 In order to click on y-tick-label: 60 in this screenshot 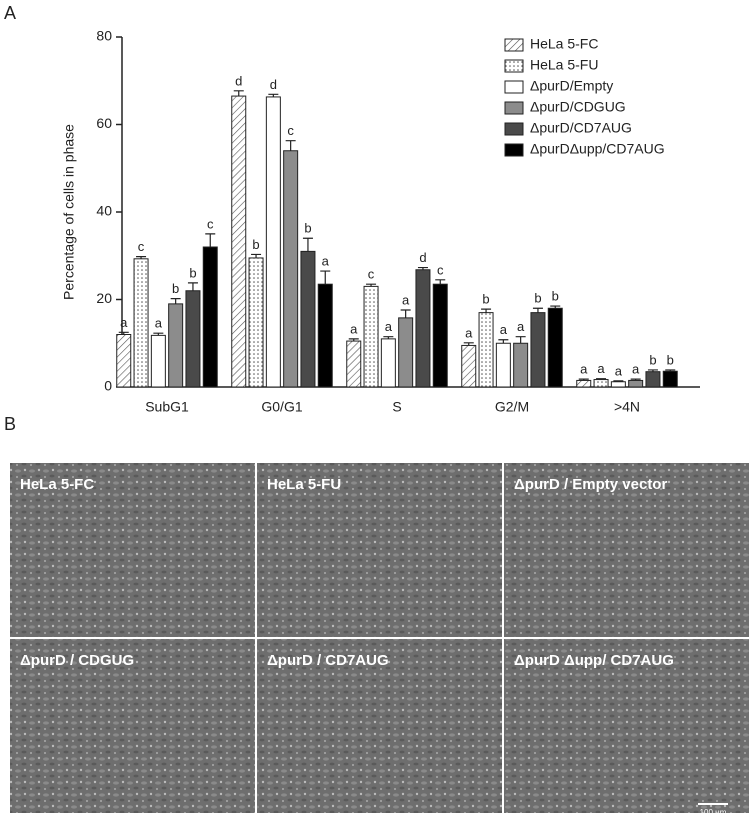, I will do `click(104, 123)`.